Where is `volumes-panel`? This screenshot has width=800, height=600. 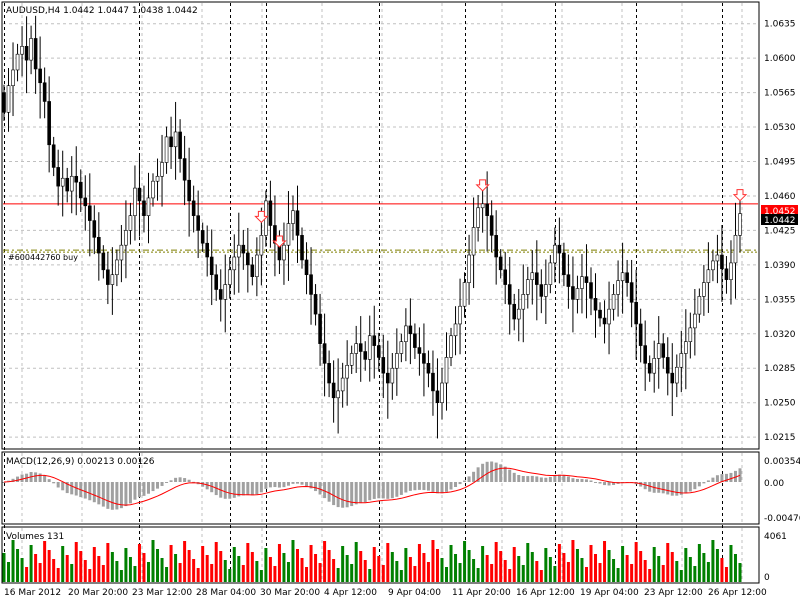
volumes-panel is located at coordinates (380, 555).